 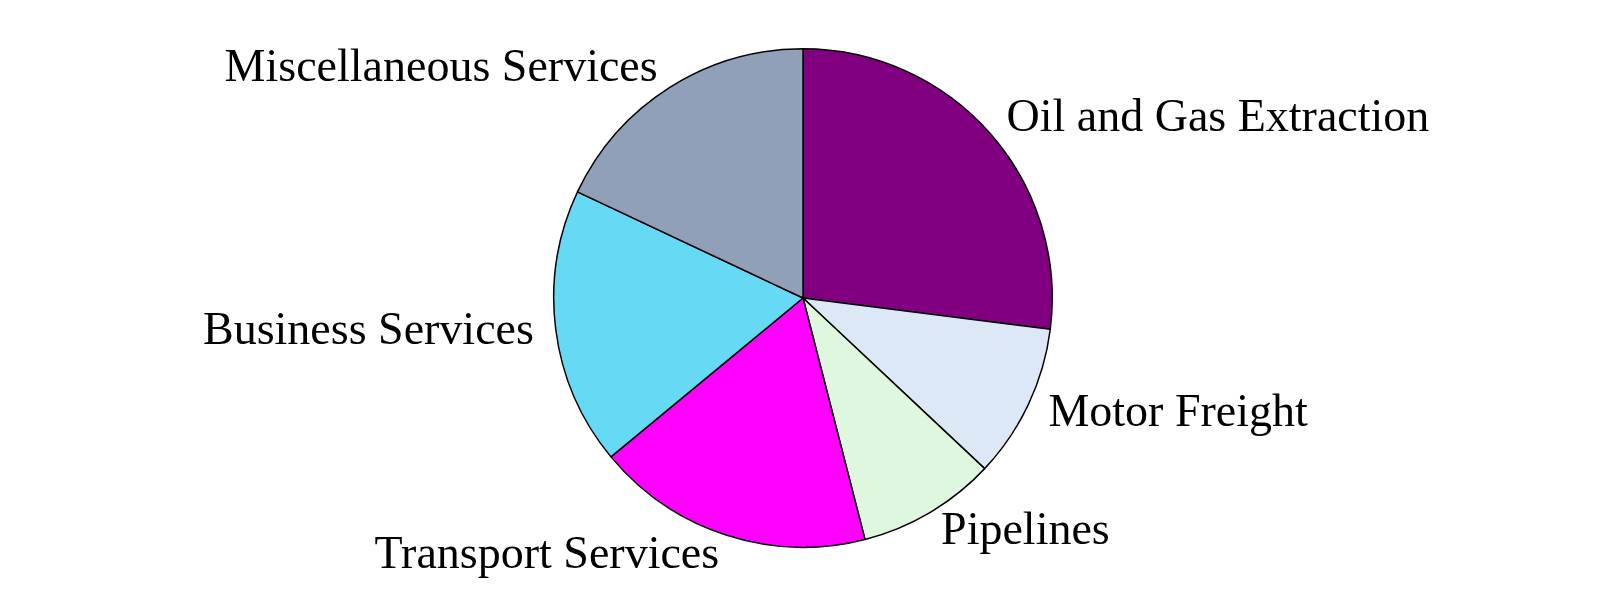 What do you see at coordinates (441, 66) in the screenshot?
I see `slice-label: Miscellaneous Services` at bounding box center [441, 66].